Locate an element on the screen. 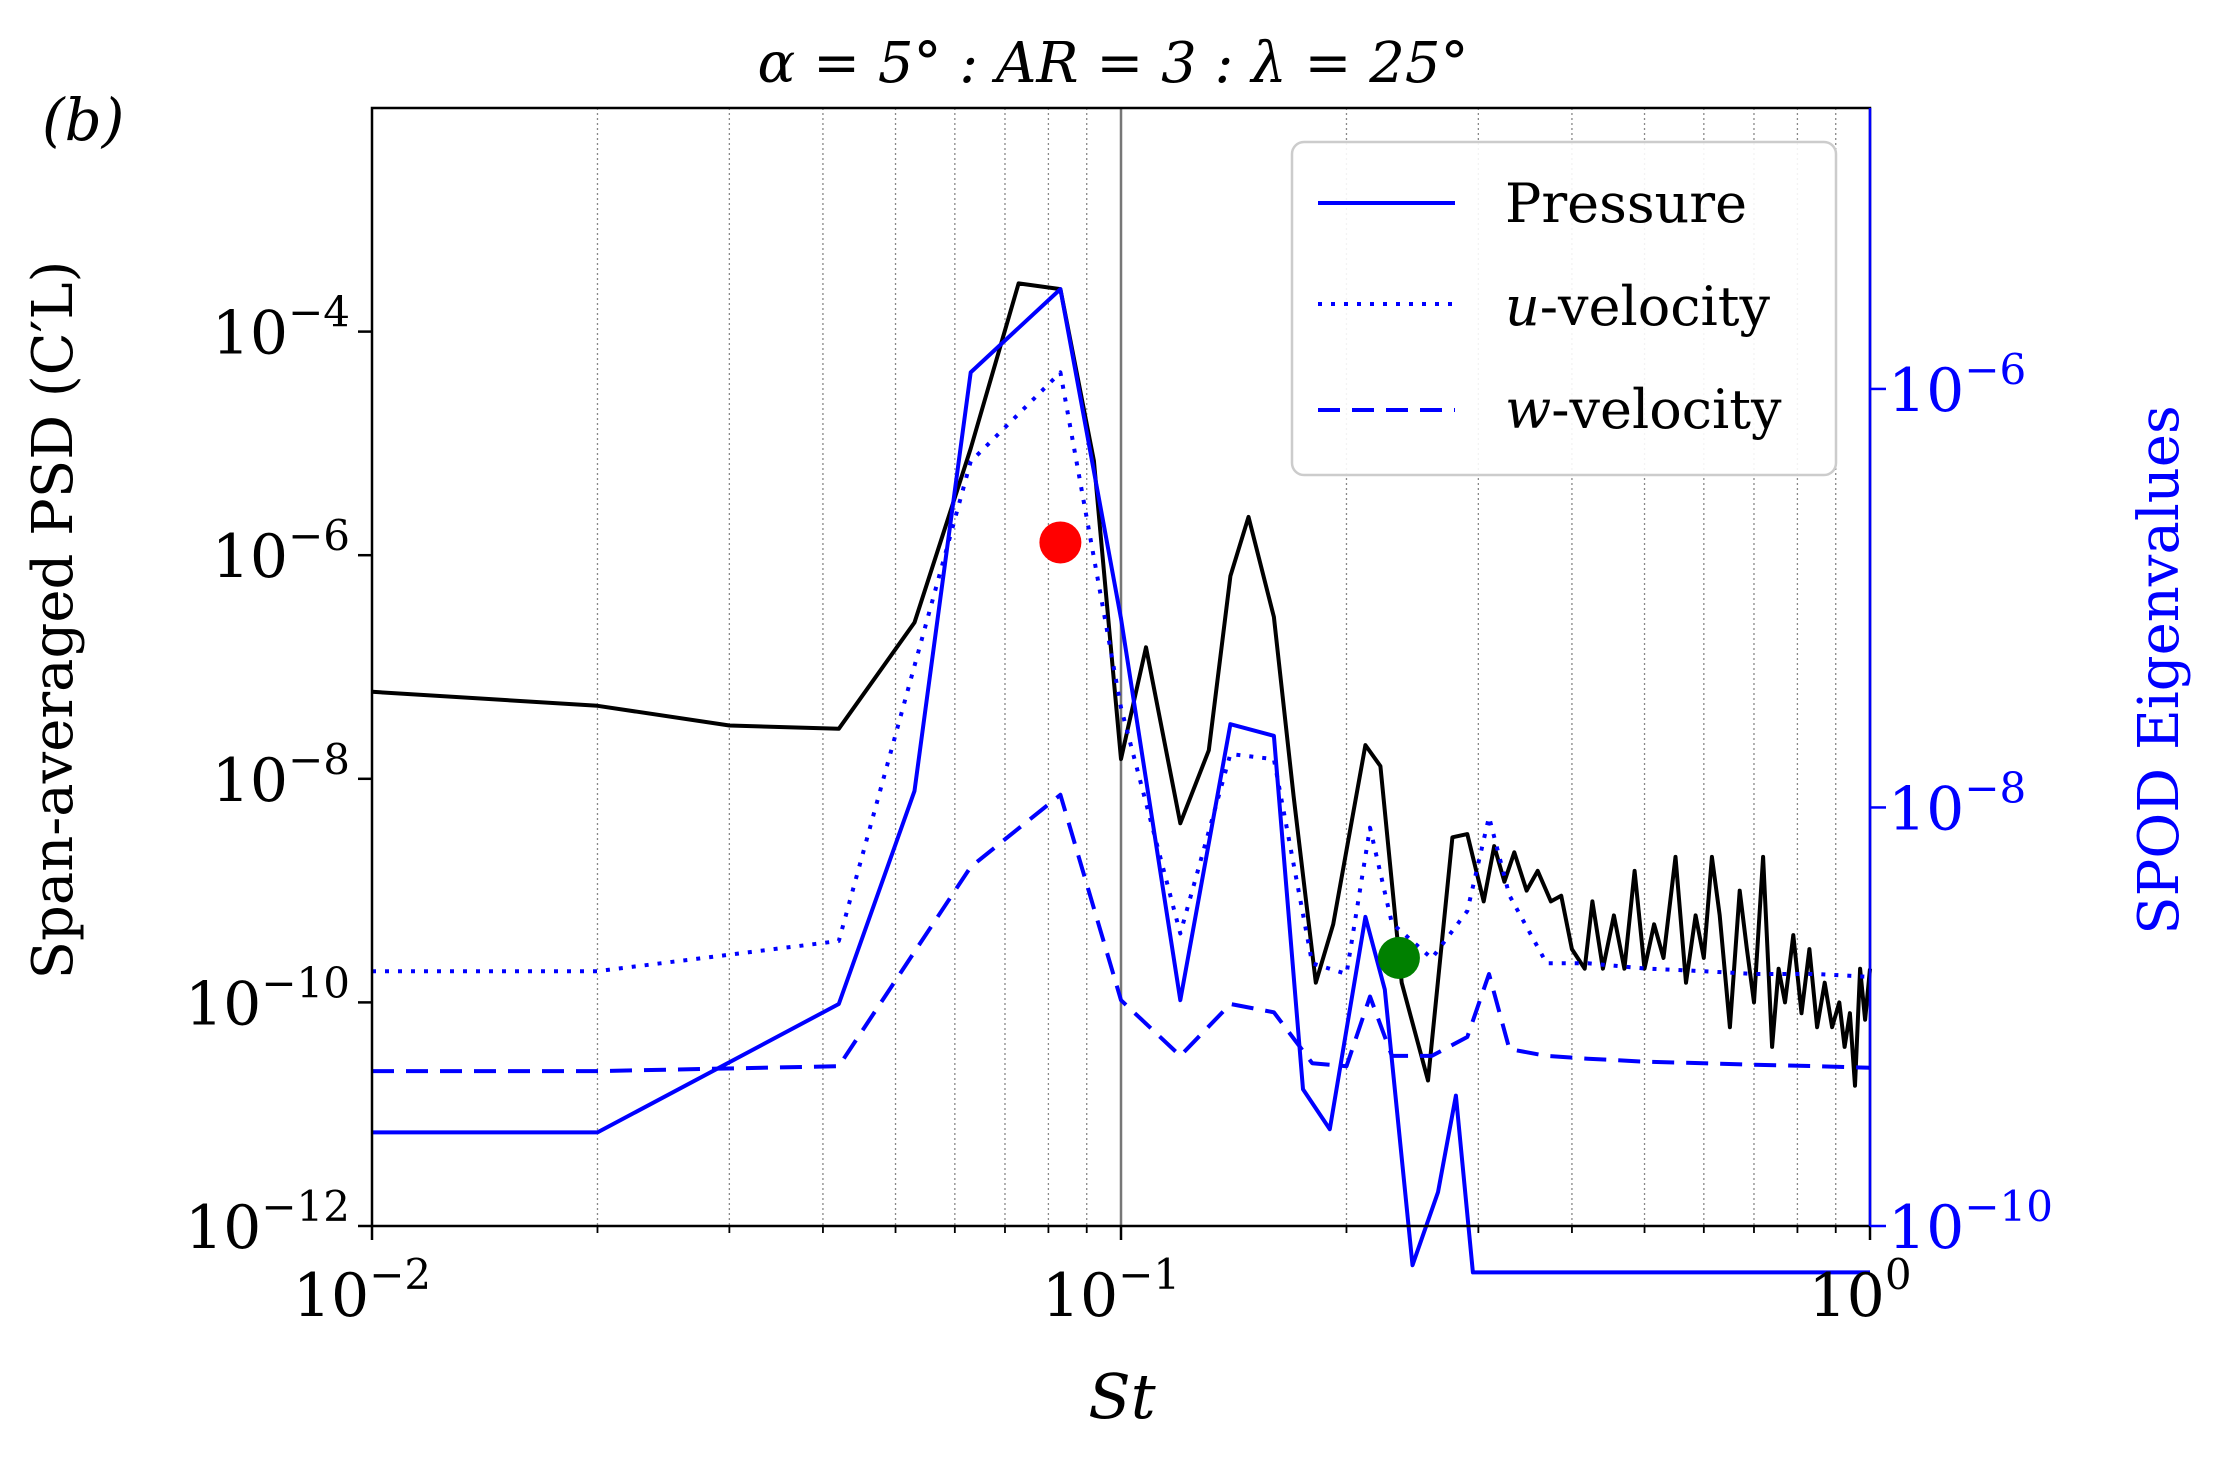 This screenshot has width=2214, height=1458. x-tick-label: 10⁻² is located at coordinates (362, 1290).